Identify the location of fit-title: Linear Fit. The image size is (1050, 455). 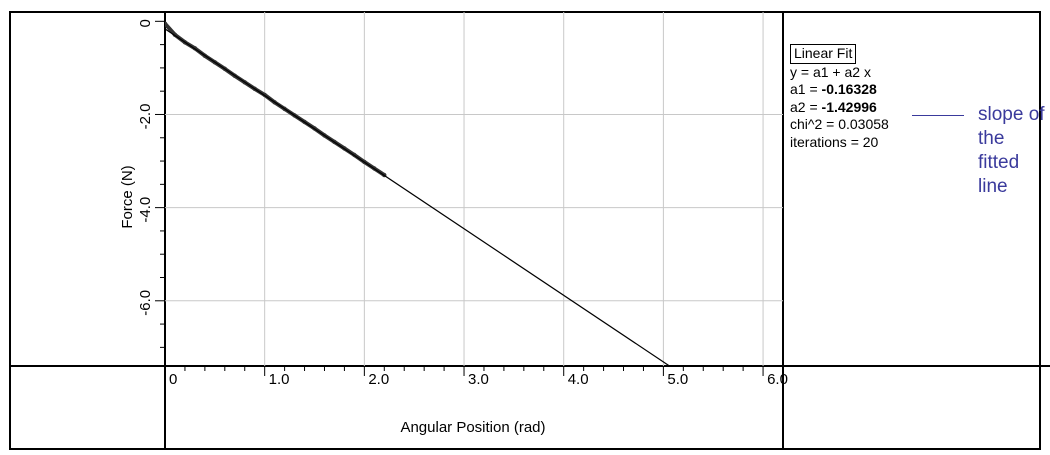
(823, 54).